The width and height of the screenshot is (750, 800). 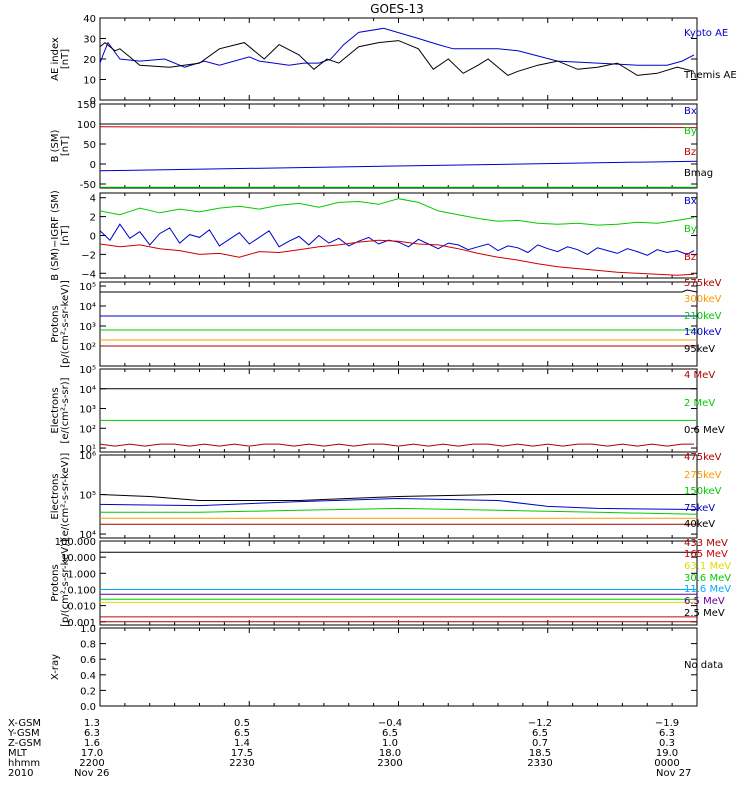 What do you see at coordinates (88, 629) in the screenshot?
I see `y-tick-label: 1.0` at bounding box center [88, 629].